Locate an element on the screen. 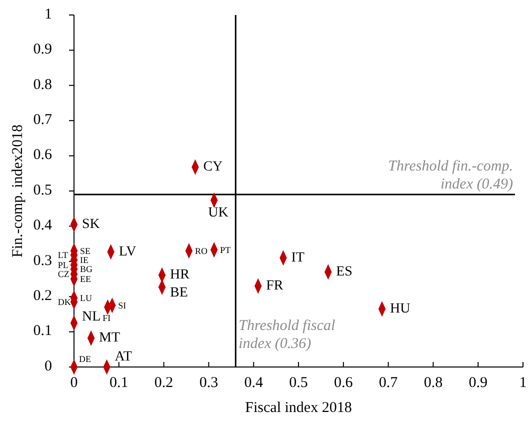 This screenshot has width=530, height=430. data-label: RO is located at coordinates (201, 251).